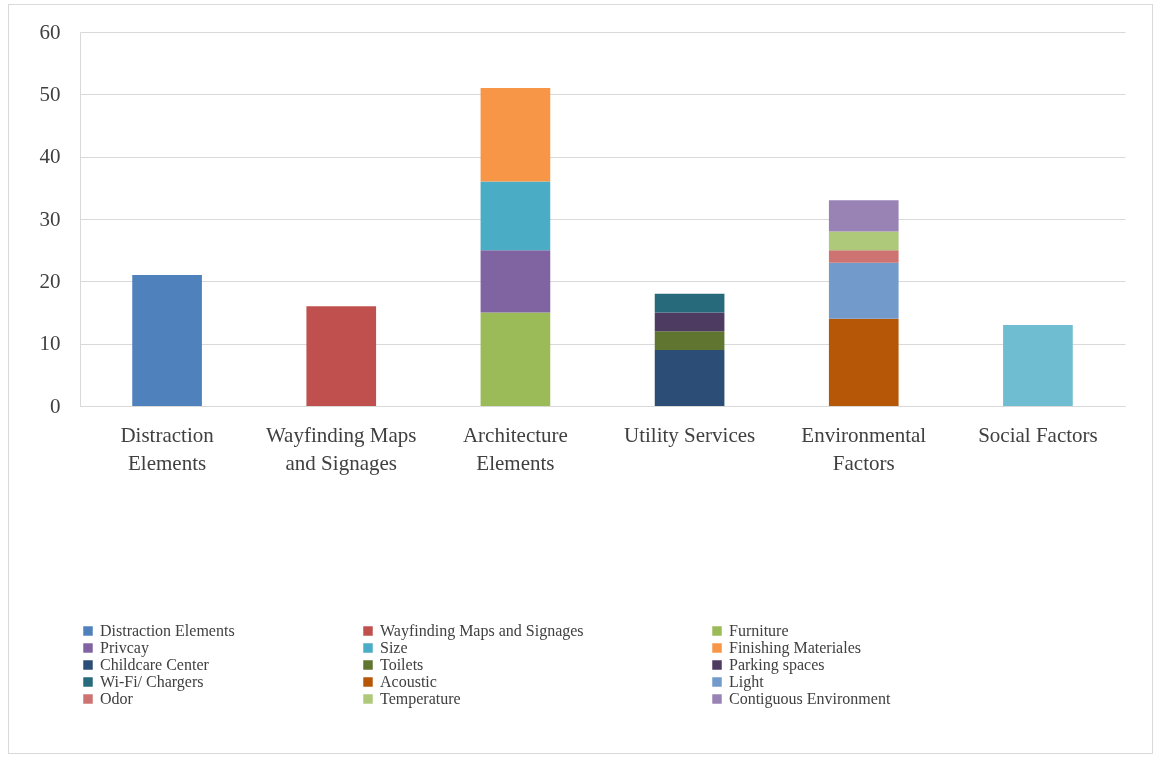  Describe the element at coordinates (50, 280) in the screenshot. I see `y-tick-label: 20` at that location.